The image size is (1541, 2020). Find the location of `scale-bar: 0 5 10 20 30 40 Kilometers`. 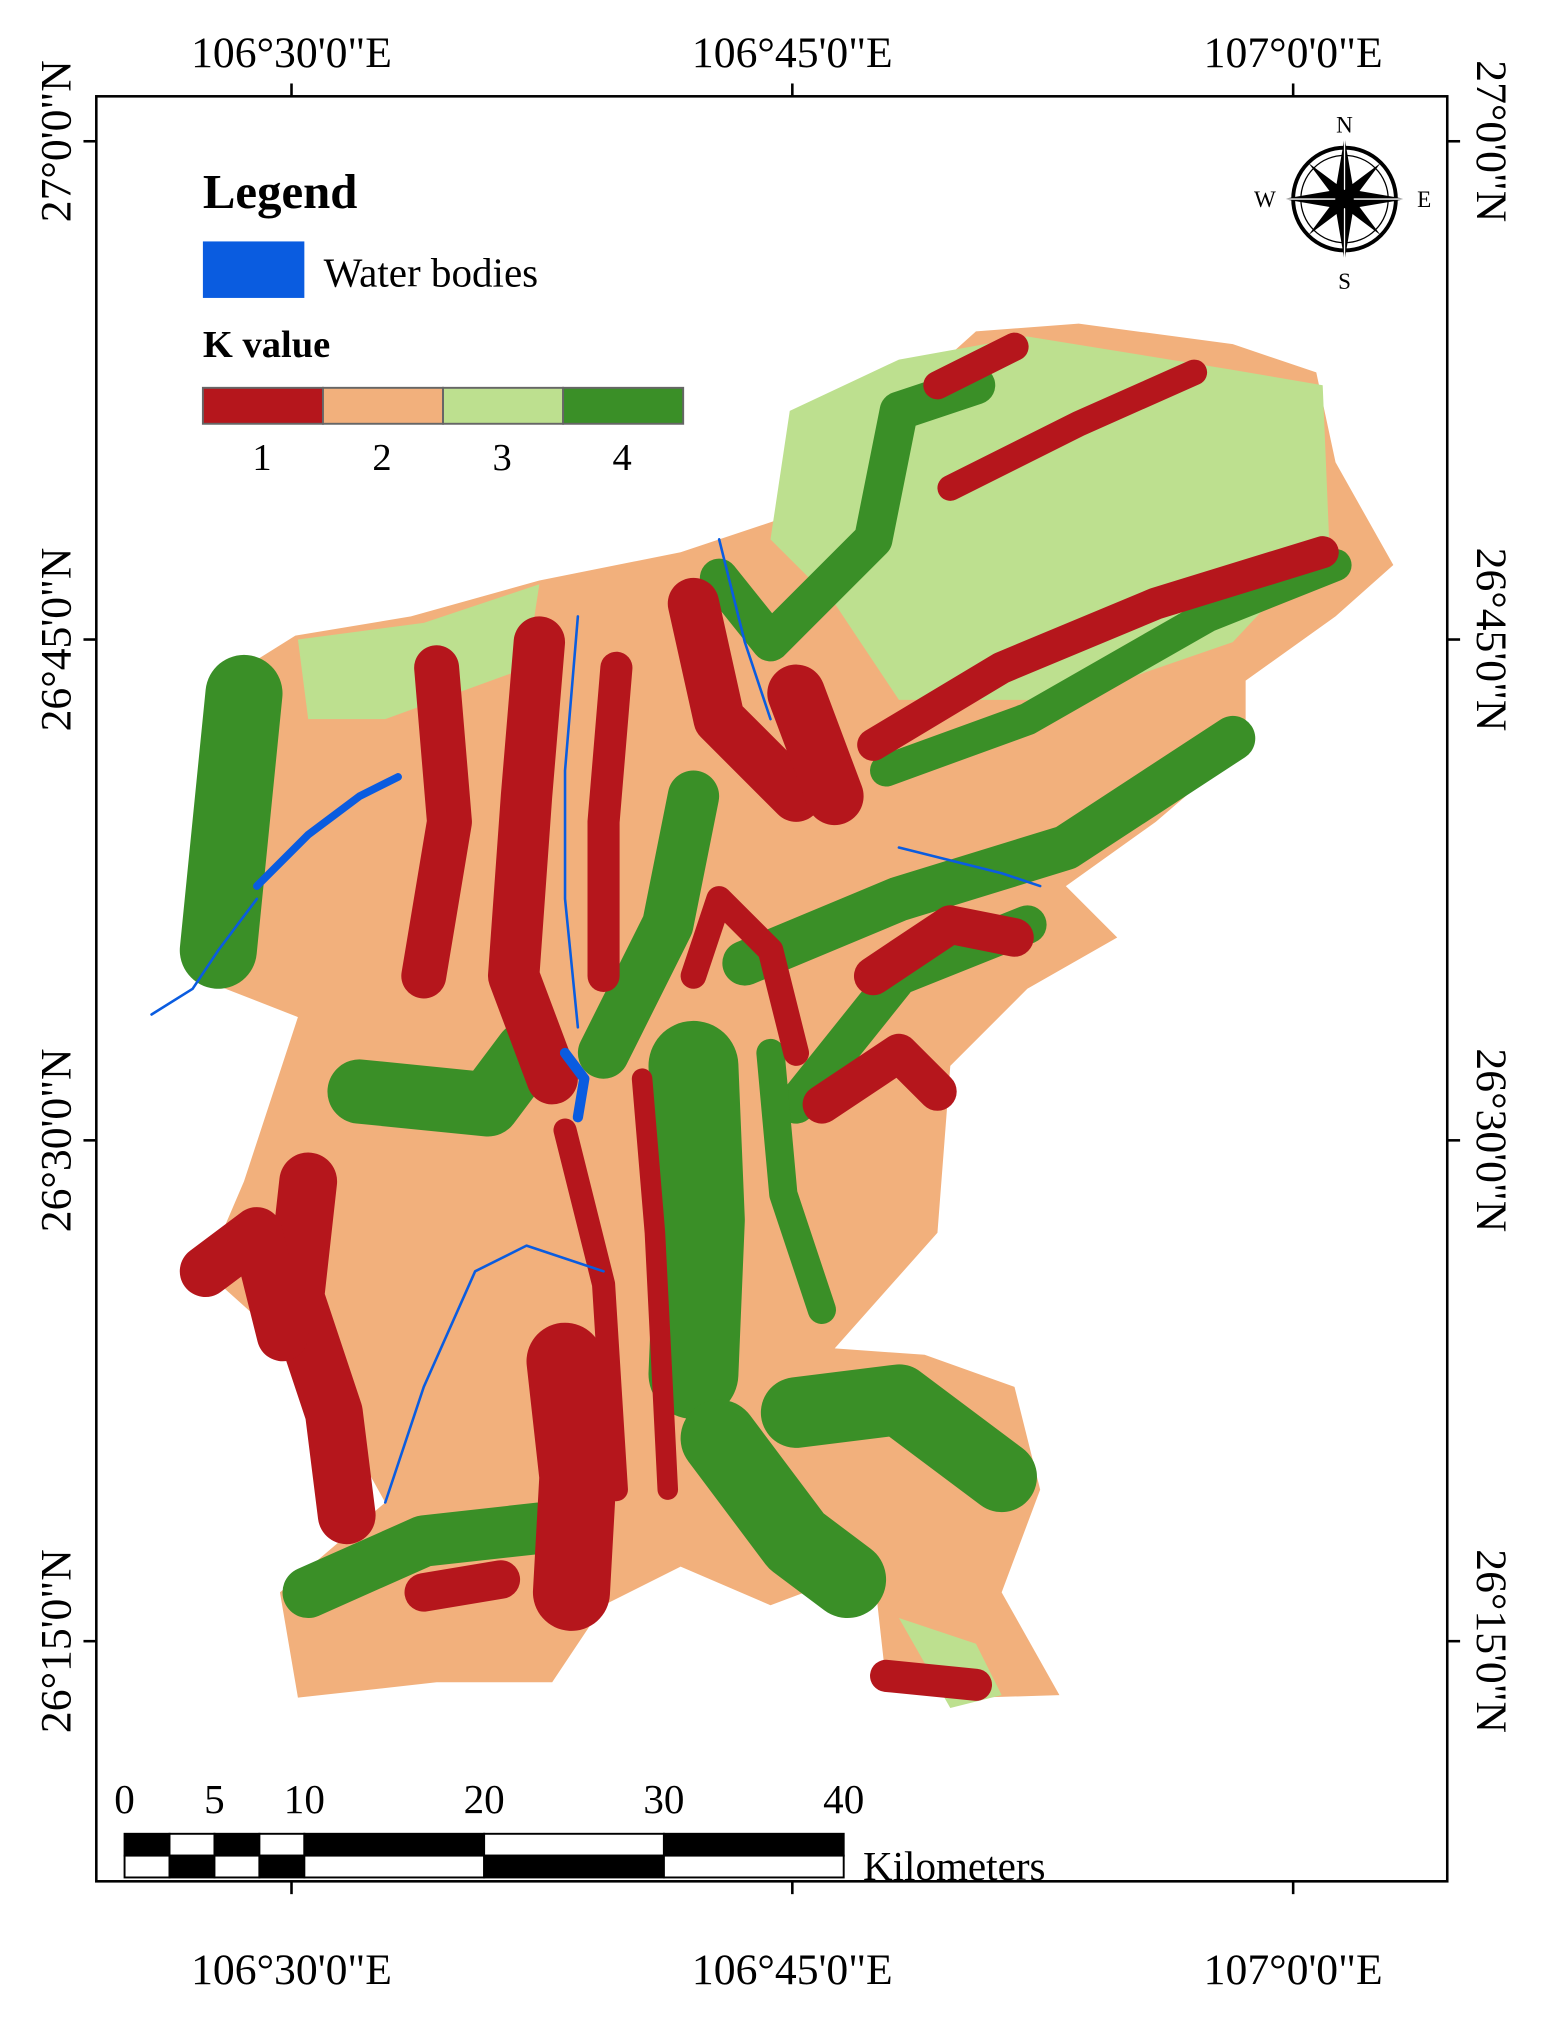

scale-bar: 0 5 10 20 30 40 Kilometers is located at coordinates (579, 1832).